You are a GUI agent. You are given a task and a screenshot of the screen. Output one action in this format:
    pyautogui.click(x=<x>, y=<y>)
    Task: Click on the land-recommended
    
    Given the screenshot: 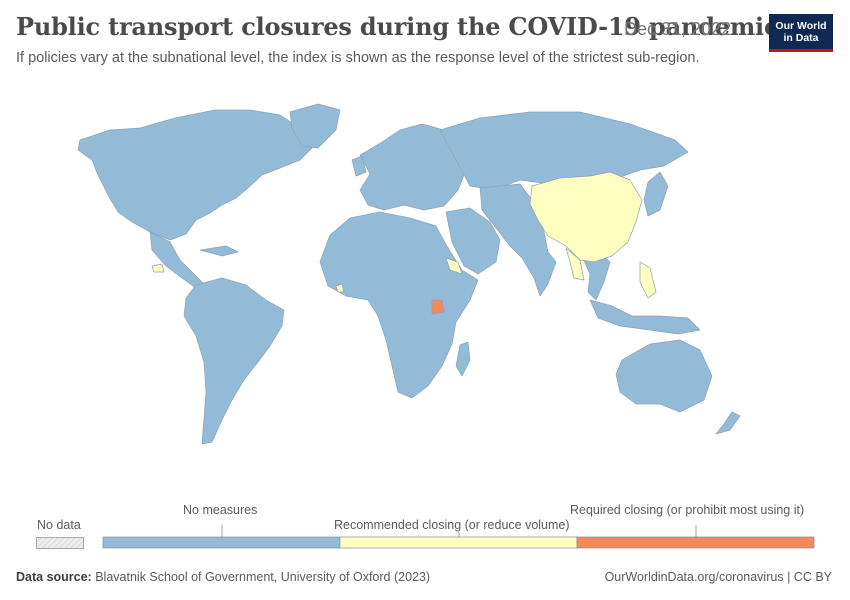 What is the action you would take?
    pyautogui.click(x=404, y=235)
    